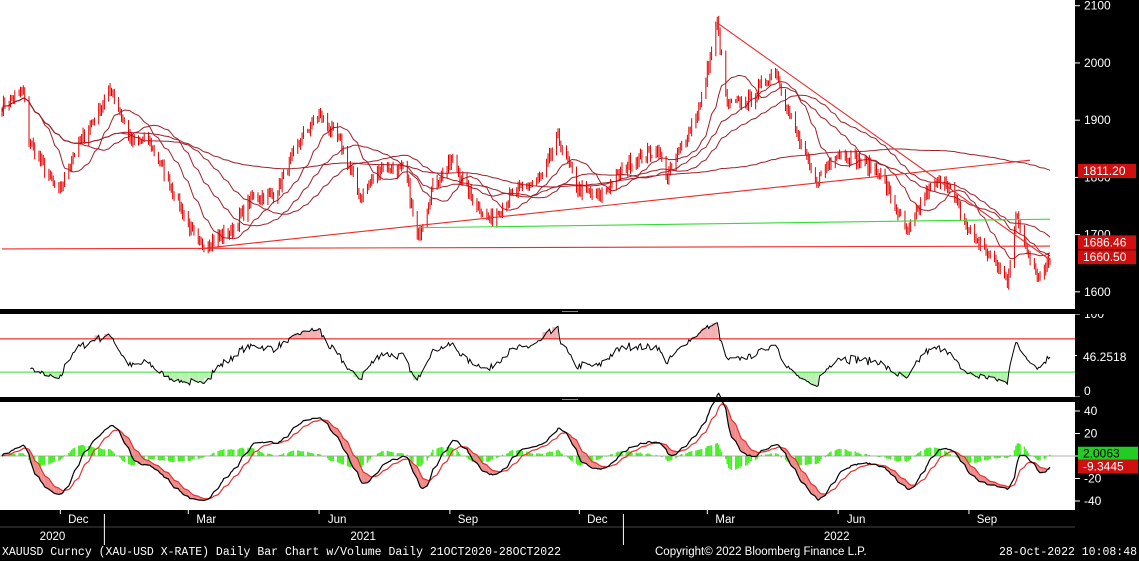 This screenshot has width=1139, height=561. I want to click on price-tick-label: 1600, so click(1097, 292).